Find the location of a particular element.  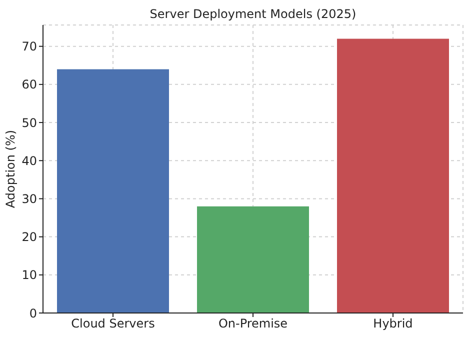

y-tick-label: 20 is located at coordinates (29, 237).